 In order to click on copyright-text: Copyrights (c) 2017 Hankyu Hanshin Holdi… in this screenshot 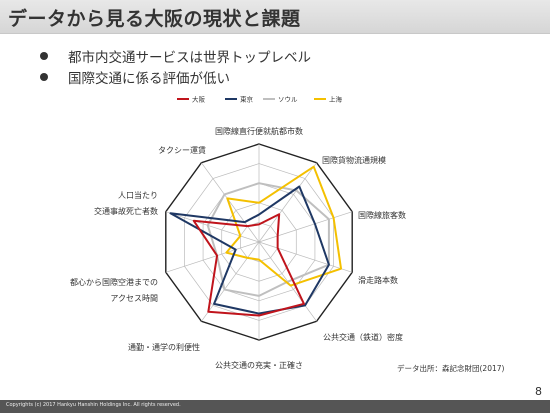, I will do `click(93, 405)`.